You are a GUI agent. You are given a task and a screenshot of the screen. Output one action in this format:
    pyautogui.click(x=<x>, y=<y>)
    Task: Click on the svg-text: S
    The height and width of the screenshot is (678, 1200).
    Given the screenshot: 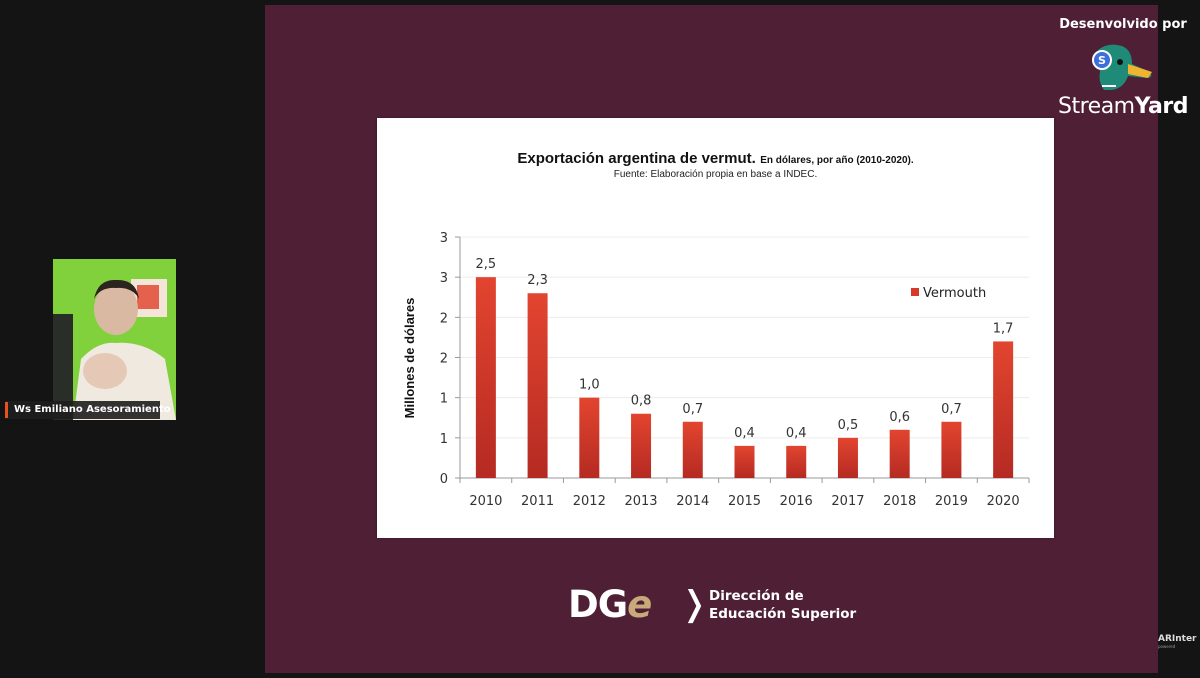 What is the action you would take?
    pyautogui.click(x=1102, y=60)
    